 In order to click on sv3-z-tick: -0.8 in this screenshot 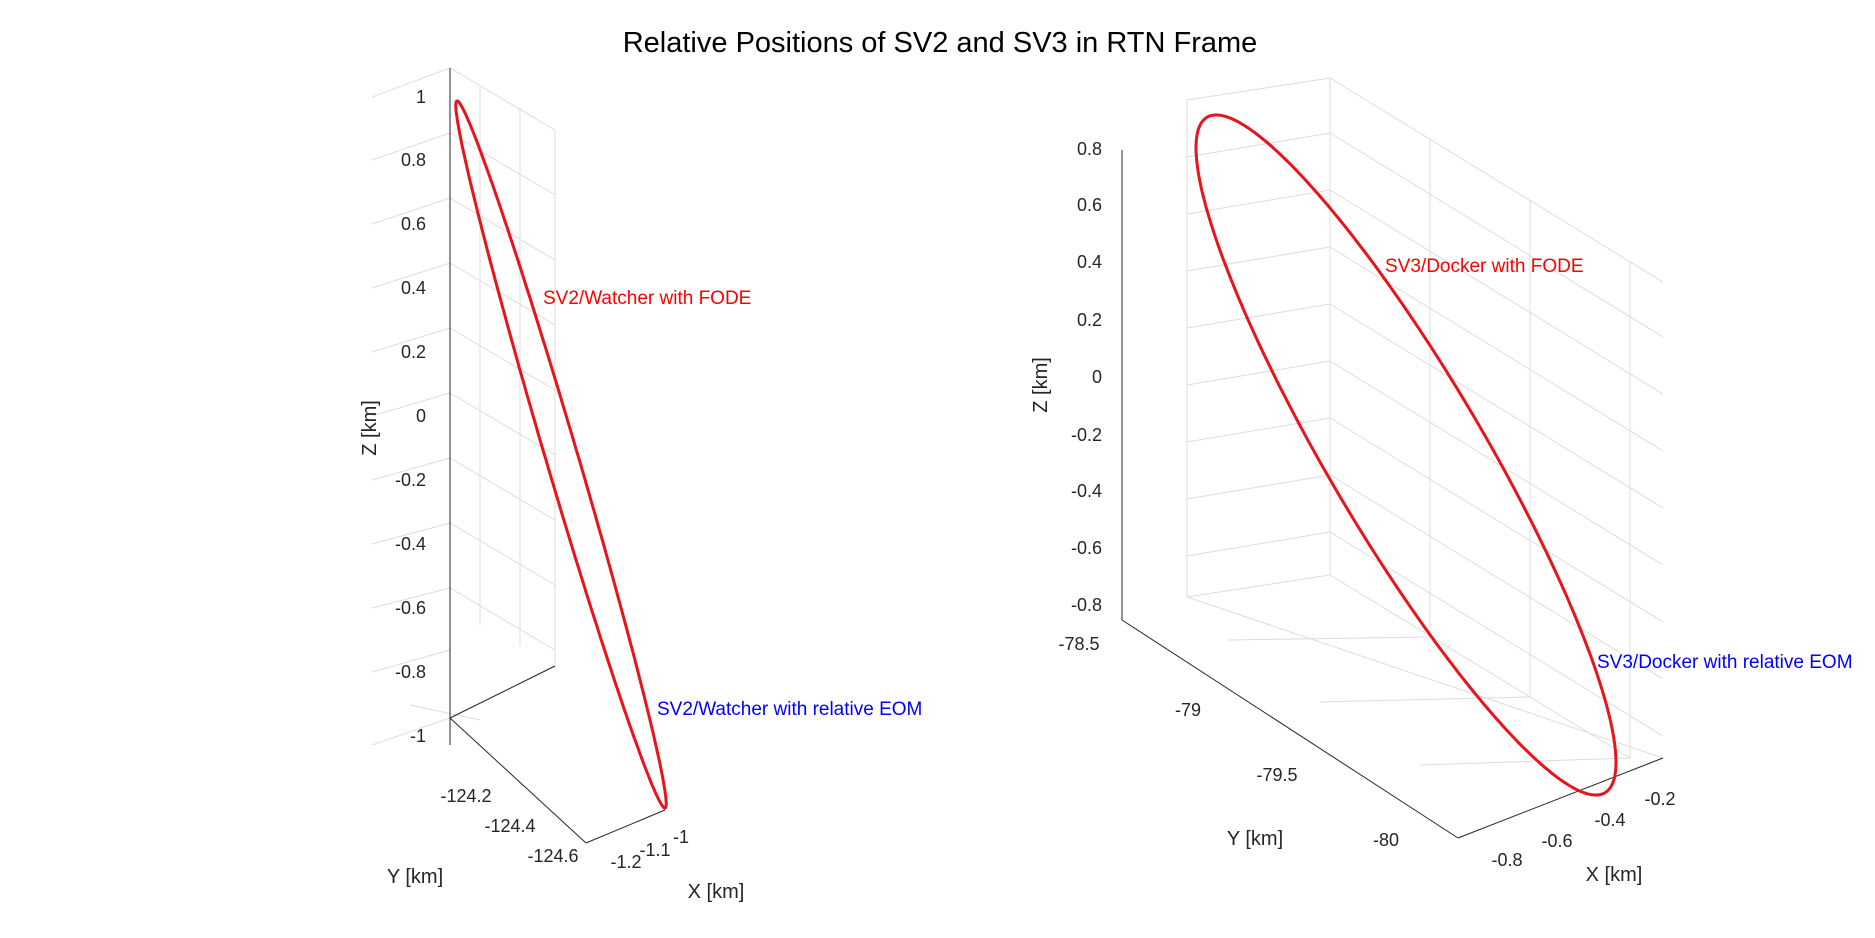, I will do `click(1086, 605)`.